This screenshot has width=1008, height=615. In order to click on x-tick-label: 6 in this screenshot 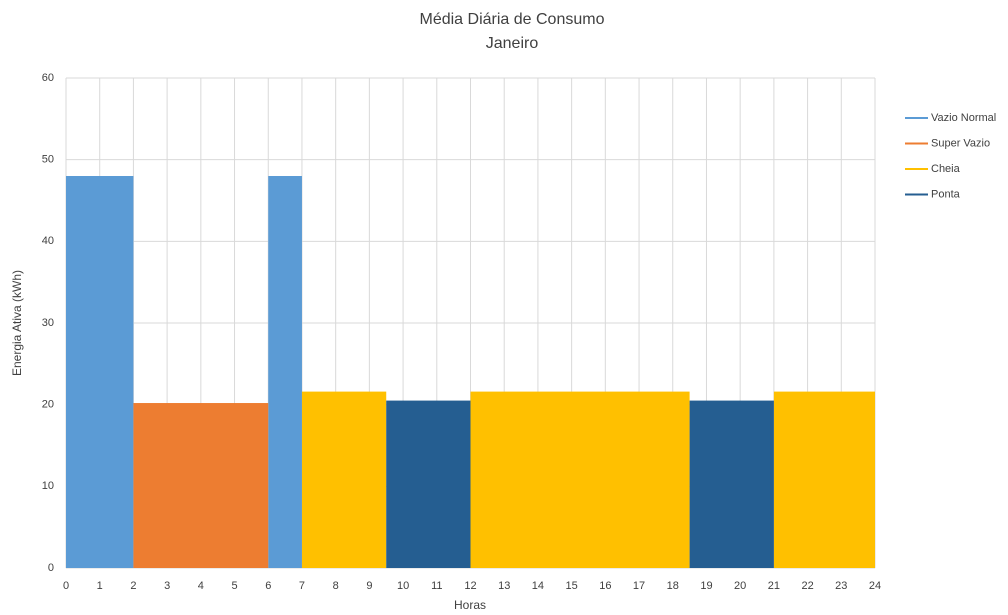, I will do `click(268, 586)`.